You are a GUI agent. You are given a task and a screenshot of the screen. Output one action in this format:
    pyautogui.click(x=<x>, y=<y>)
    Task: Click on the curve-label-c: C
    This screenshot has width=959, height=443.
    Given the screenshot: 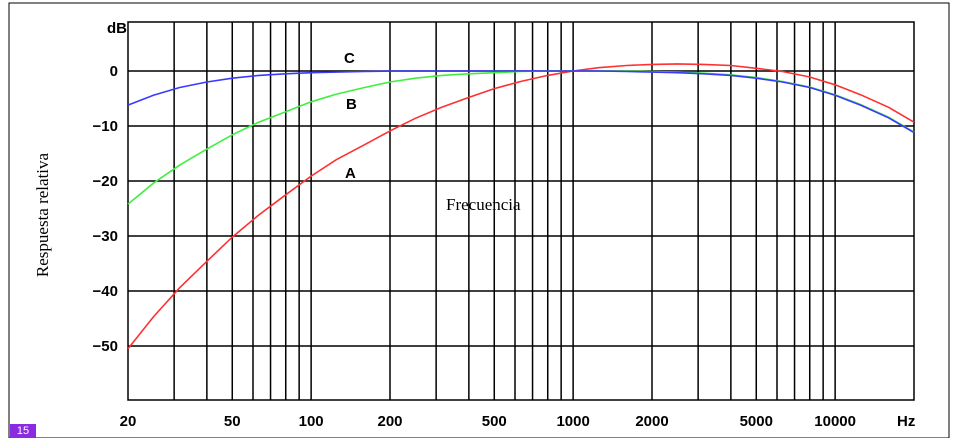 What is the action you would take?
    pyautogui.click(x=349, y=58)
    